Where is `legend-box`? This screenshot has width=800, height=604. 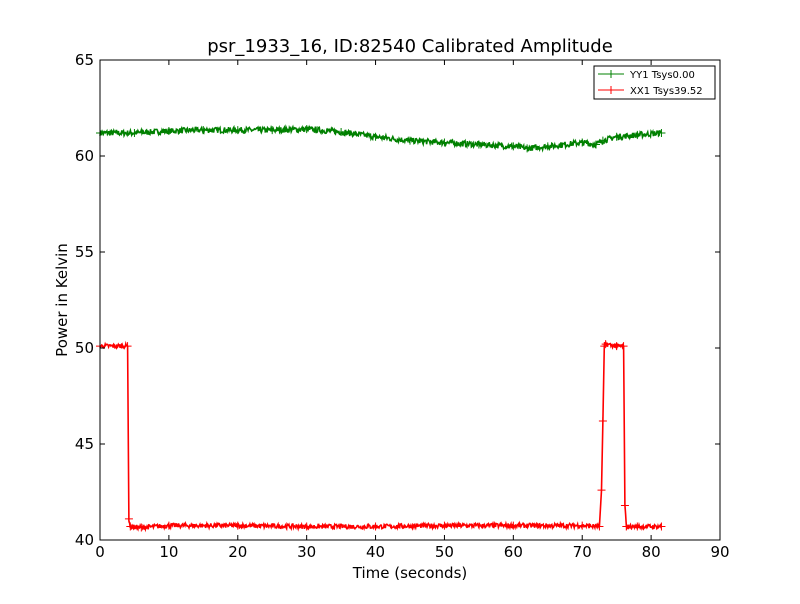 legend-box is located at coordinates (654, 82).